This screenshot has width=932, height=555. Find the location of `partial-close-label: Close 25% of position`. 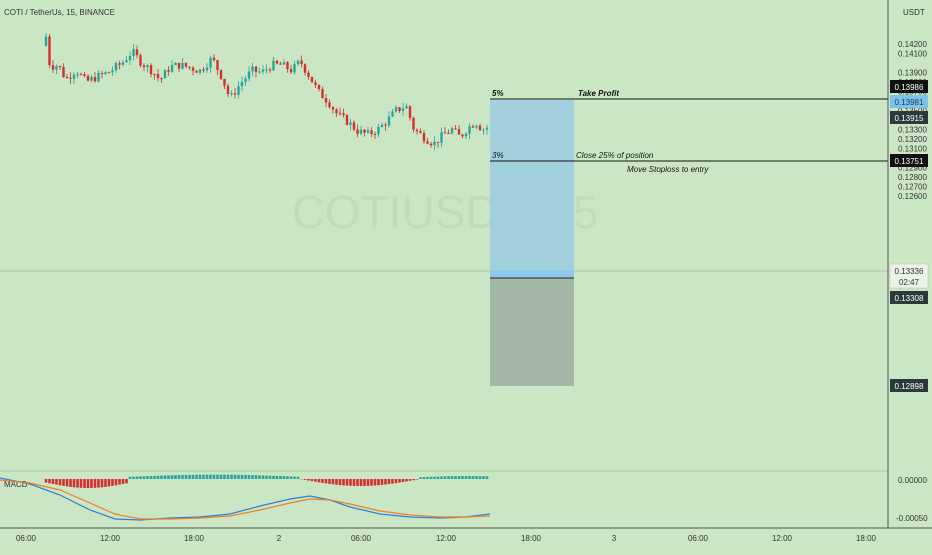

partial-close-label: Close 25% of position is located at coordinates (615, 155).